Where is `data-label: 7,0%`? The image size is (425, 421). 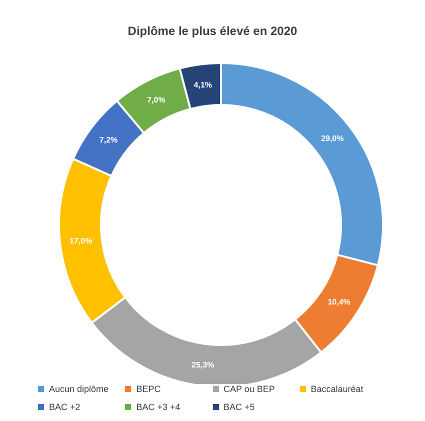 data-label: 7,0% is located at coordinates (156, 99).